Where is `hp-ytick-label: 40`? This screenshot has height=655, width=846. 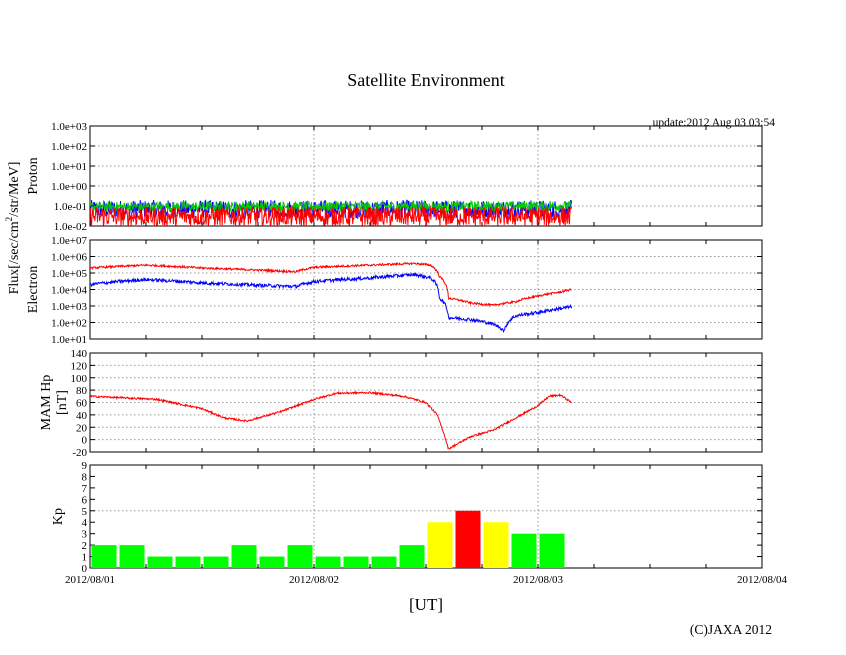
hp-ytick-label: 40 is located at coordinates (82, 416).